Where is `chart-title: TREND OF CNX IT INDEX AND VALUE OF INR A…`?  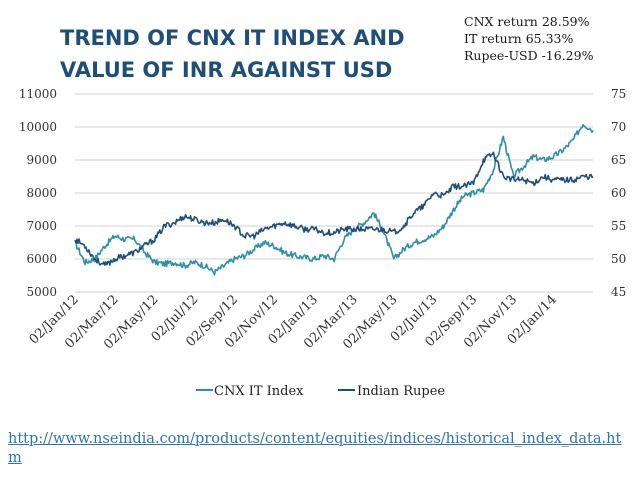 chart-title: TREND OF CNX IT INDEX AND VALUE OF INR A… is located at coordinates (250, 54).